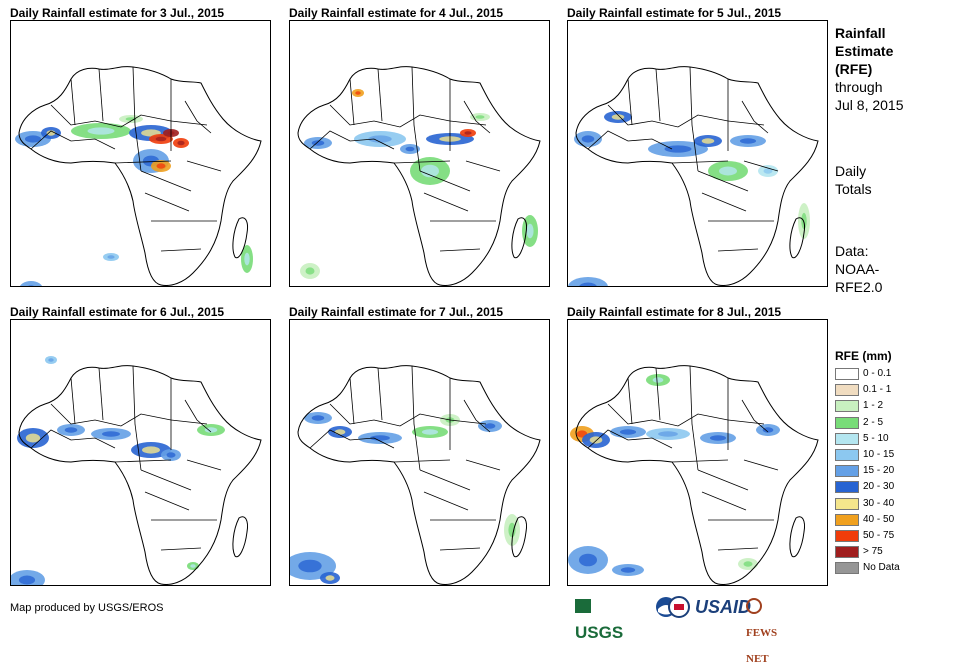 This screenshot has height=672, width=967. What do you see at coordinates (117, 312) in the screenshot?
I see `panel-title: Daily Rainfall estimate for 6 Jul., 2015` at bounding box center [117, 312].